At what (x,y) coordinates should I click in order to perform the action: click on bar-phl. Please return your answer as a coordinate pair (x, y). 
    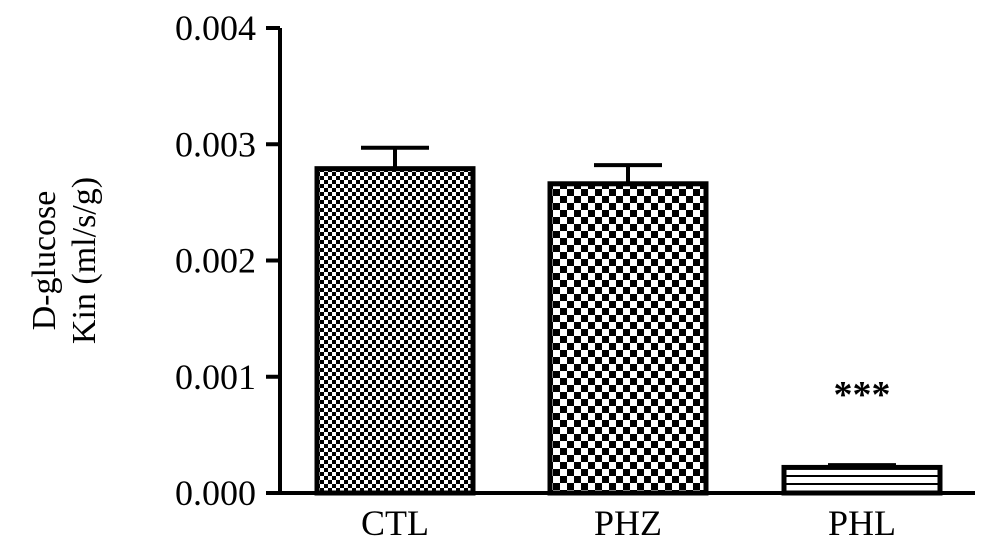
    Looking at the image, I should click on (862, 480).